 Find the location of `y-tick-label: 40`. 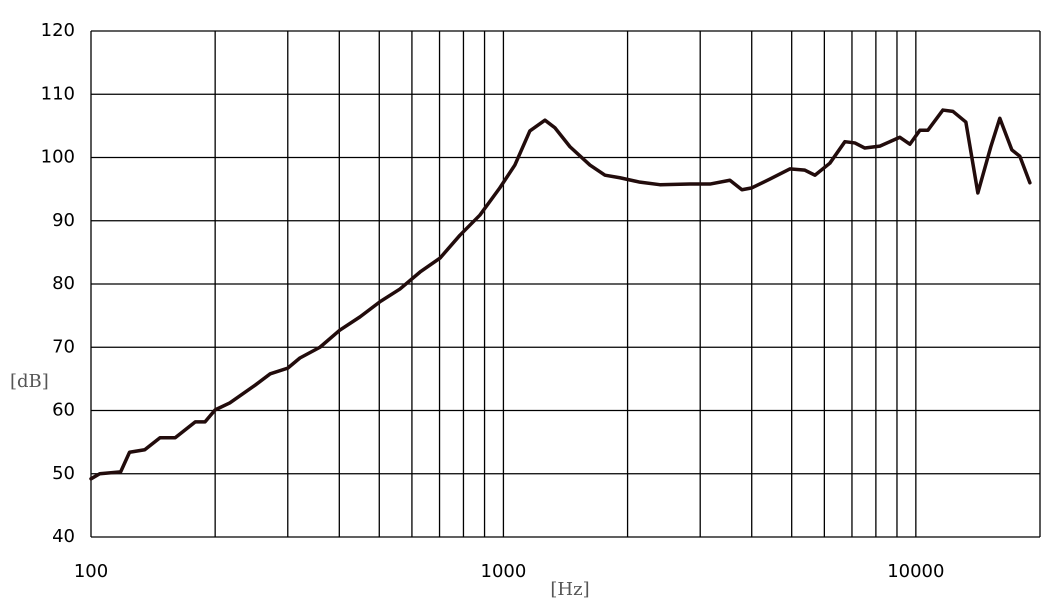

y-tick-label: 40 is located at coordinates (63, 536).